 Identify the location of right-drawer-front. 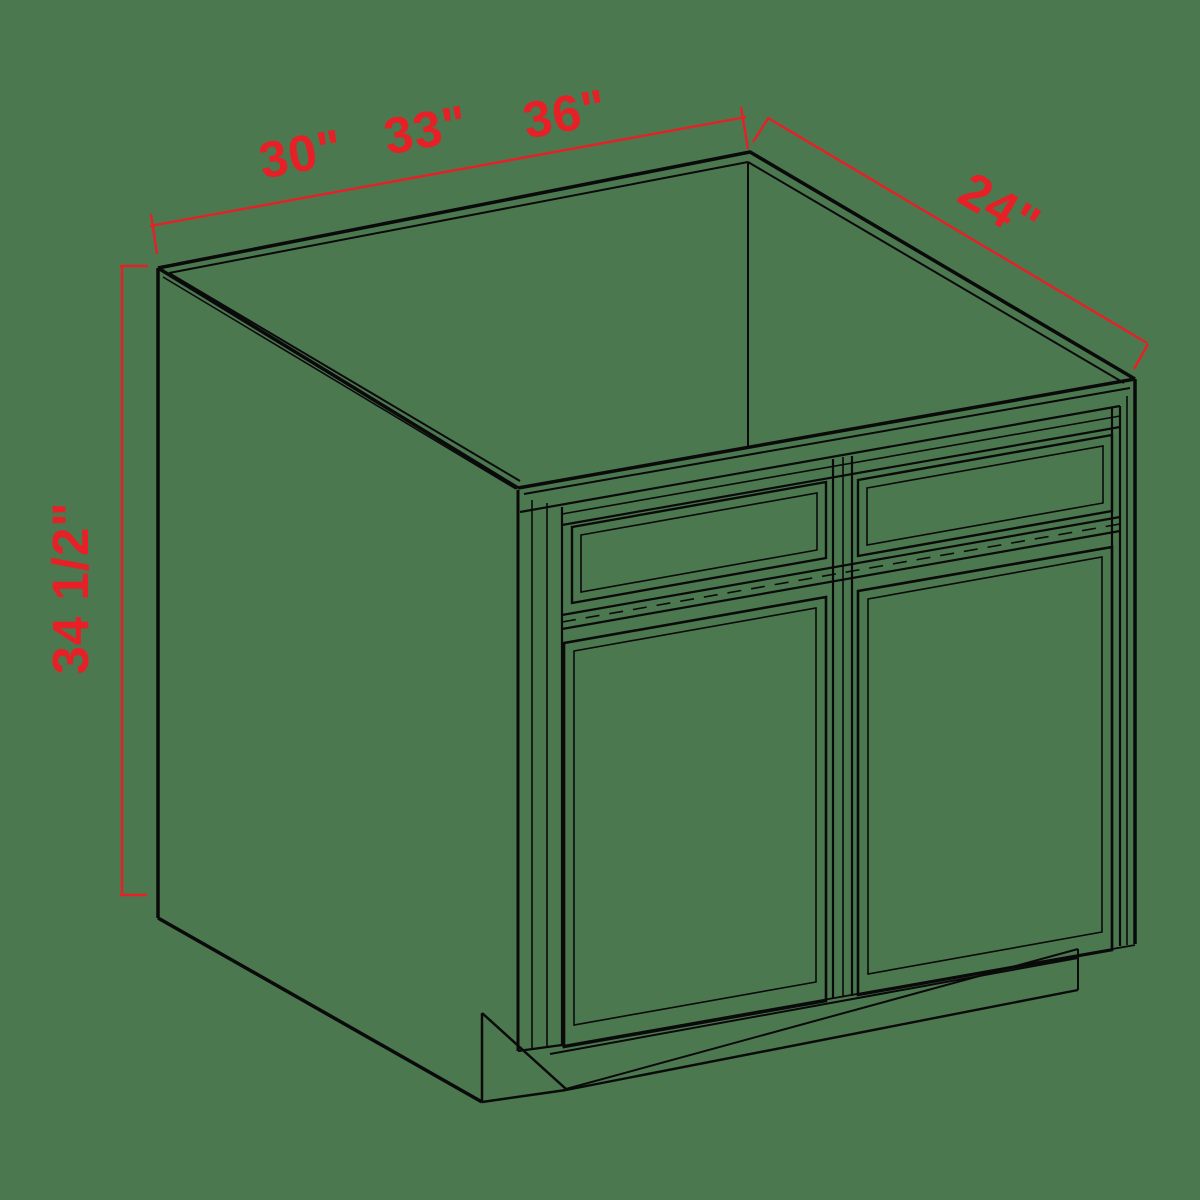
(985, 495).